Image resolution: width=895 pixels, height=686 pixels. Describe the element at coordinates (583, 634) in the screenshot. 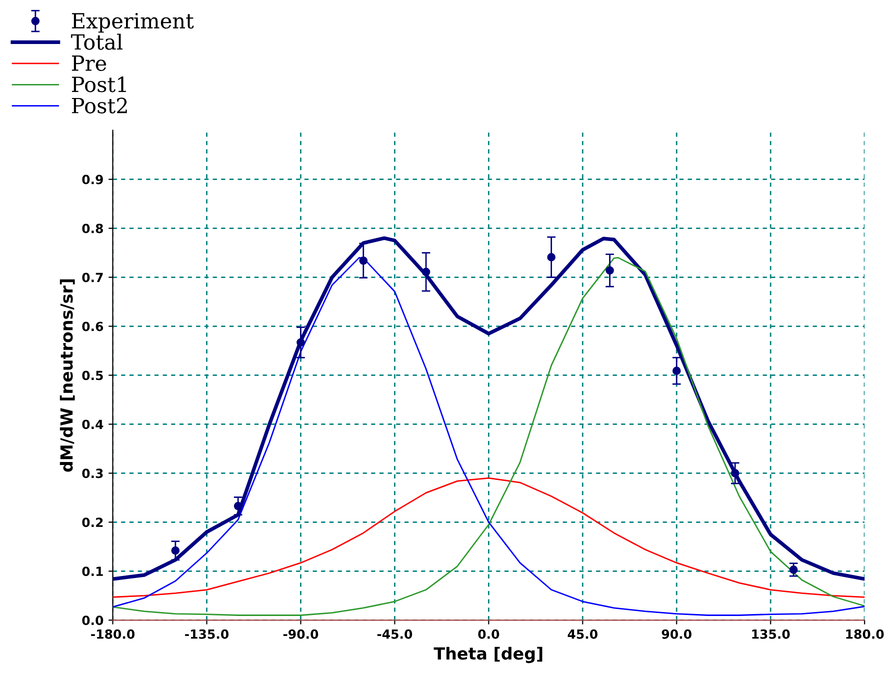

I see `x-tick-label: 45.0` at that location.